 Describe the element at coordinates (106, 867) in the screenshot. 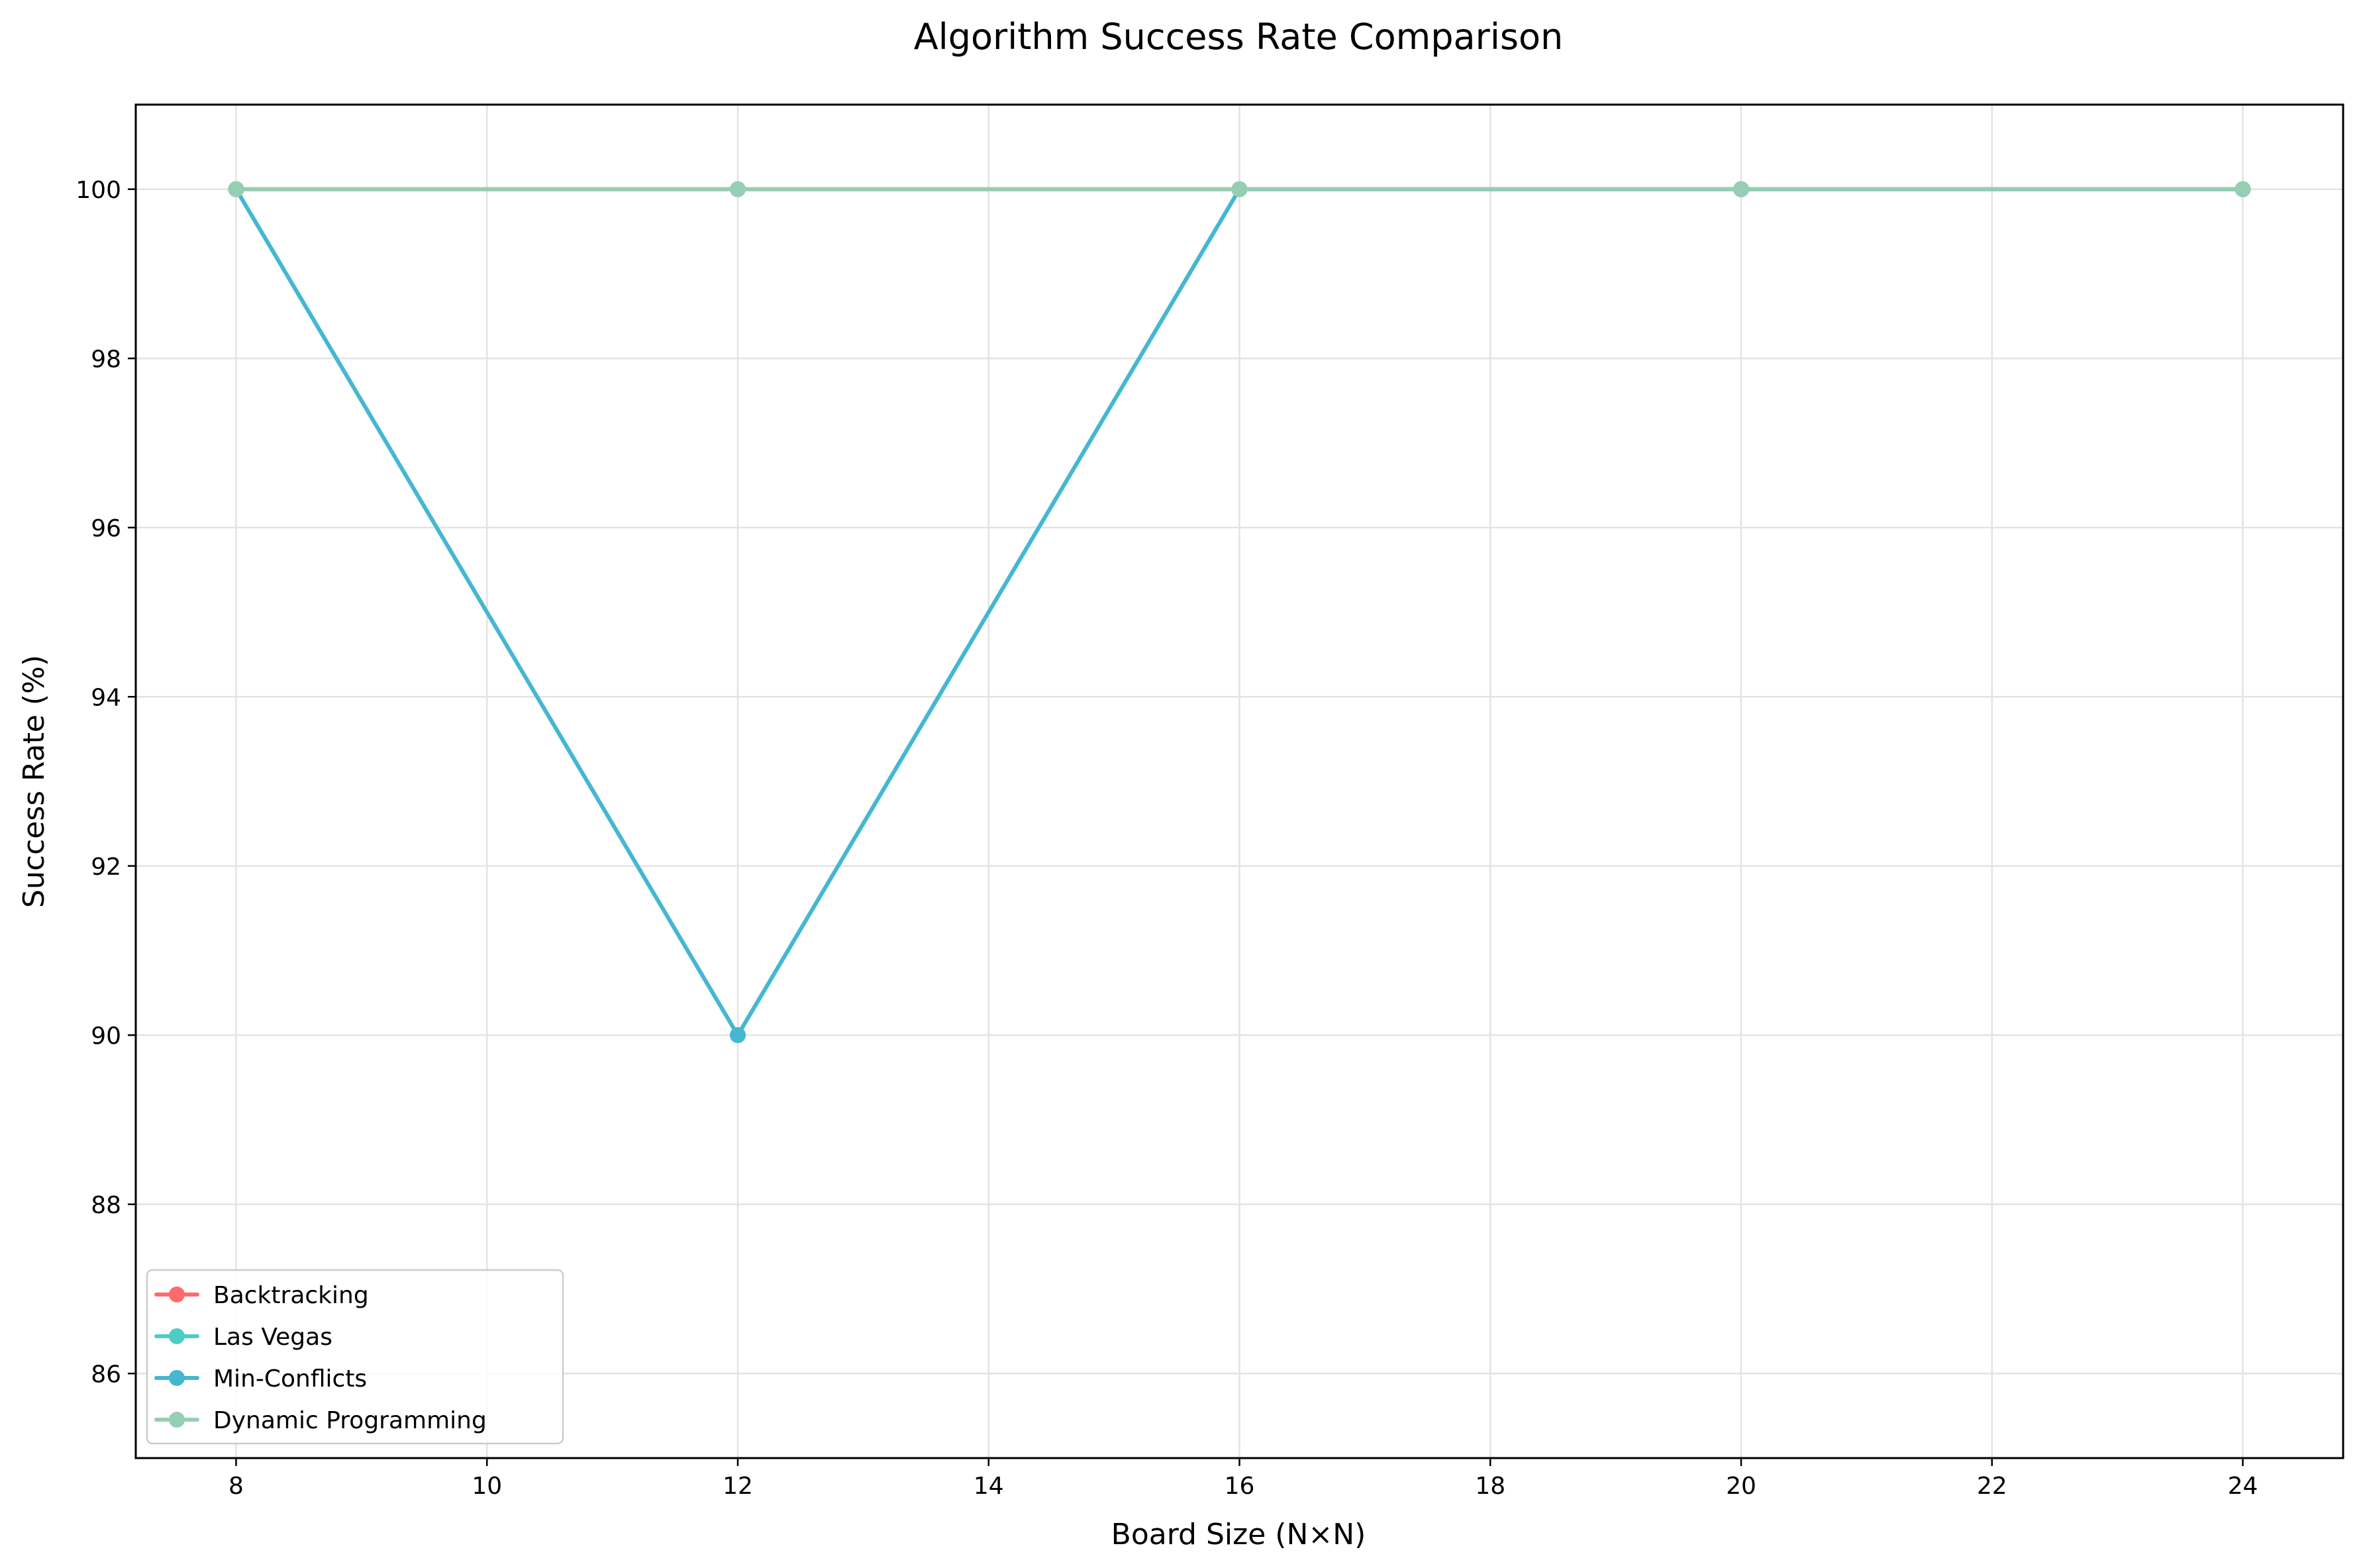

I see `y-tick-label: 92` at that location.